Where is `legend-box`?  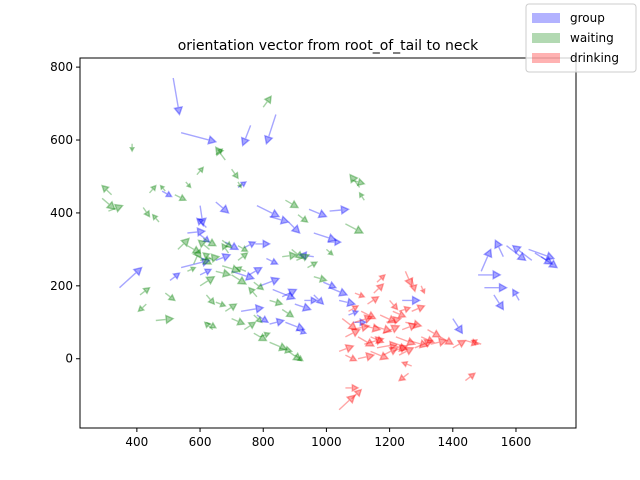
legend-box is located at coordinates (581, 38).